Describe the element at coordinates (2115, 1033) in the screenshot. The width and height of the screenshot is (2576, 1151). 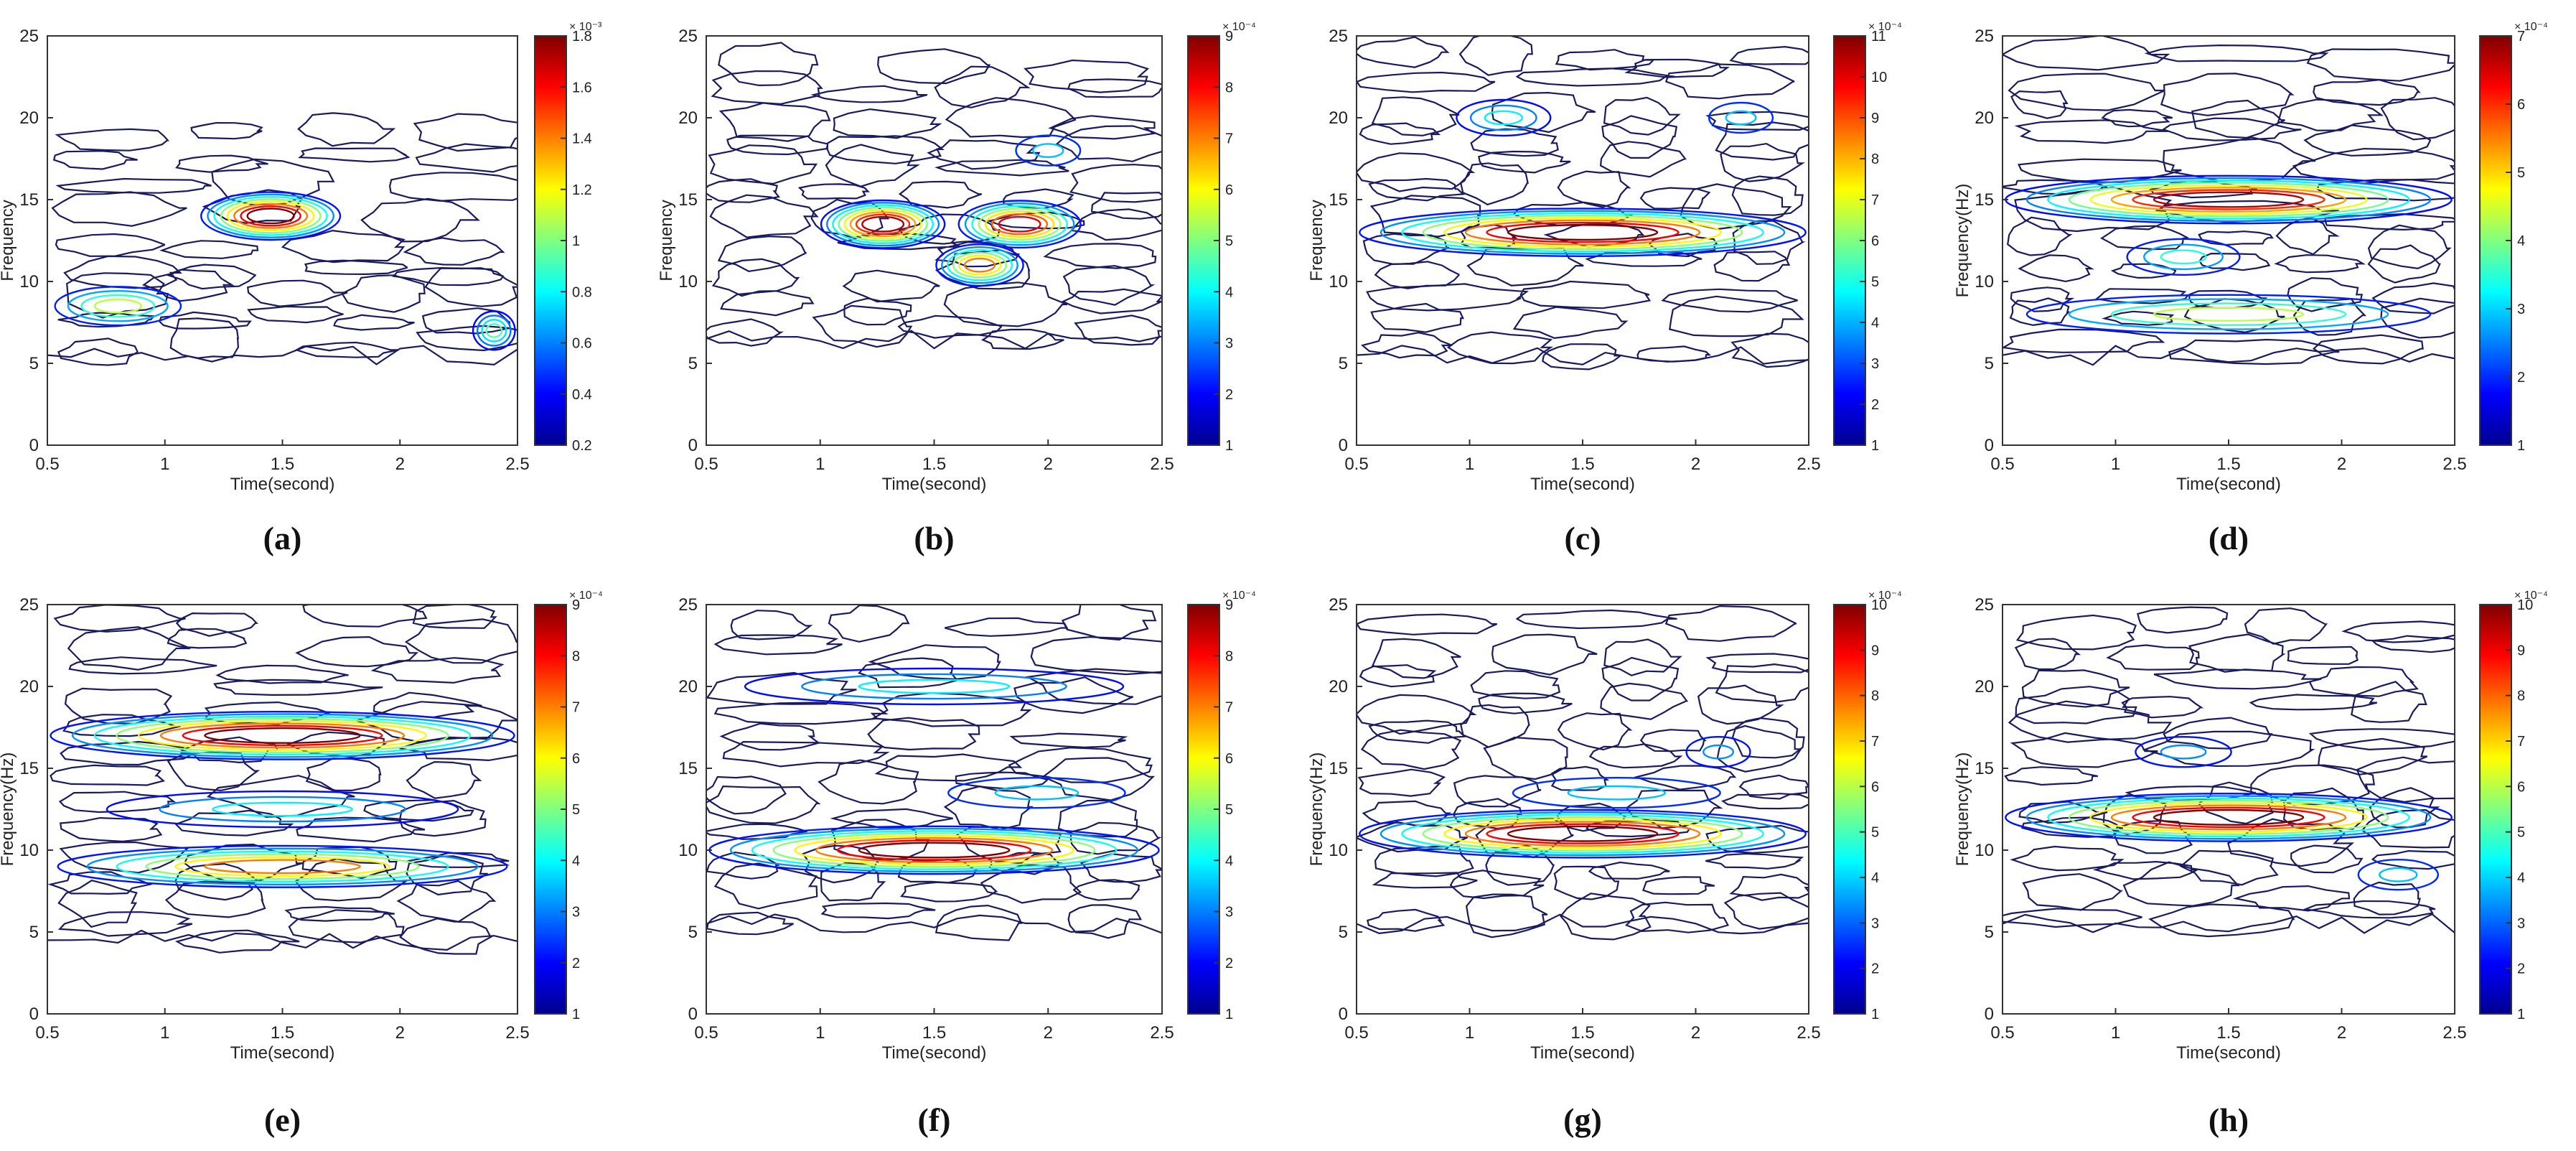
I see `x-tick-label: 1` at that location.